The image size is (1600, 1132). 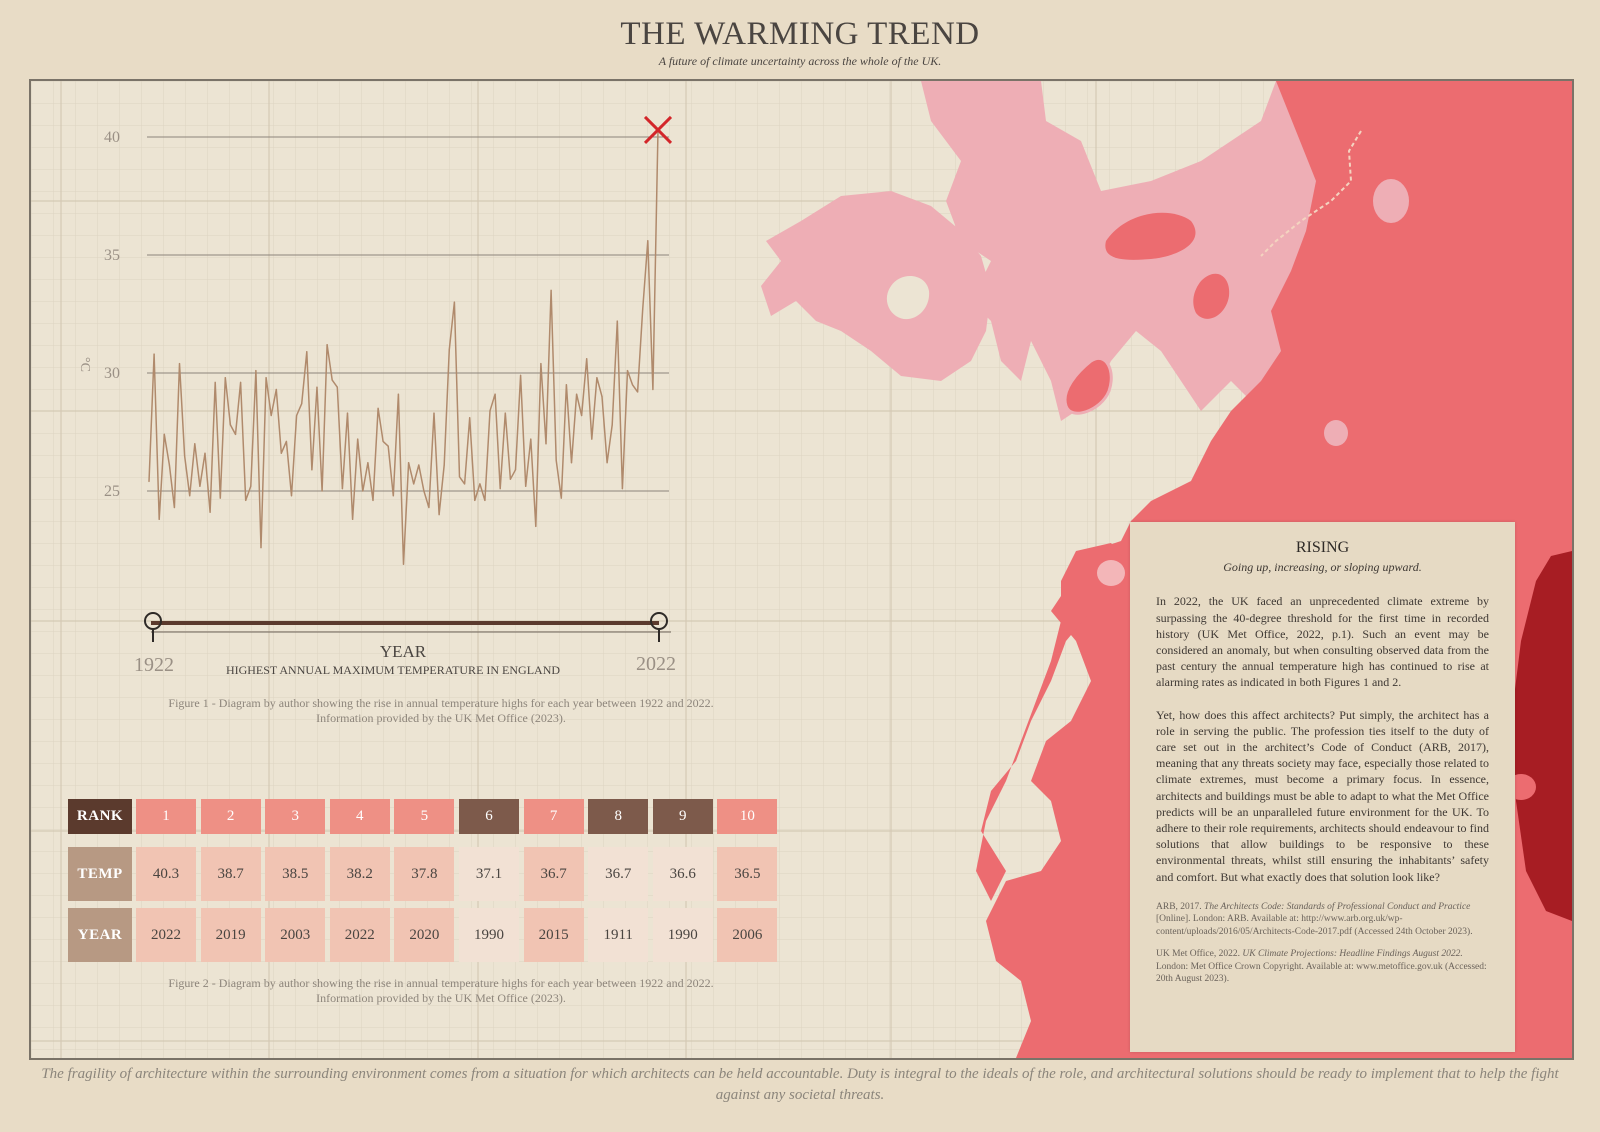 I want to click on border-dashed-line, so click(x=1311, y=193).